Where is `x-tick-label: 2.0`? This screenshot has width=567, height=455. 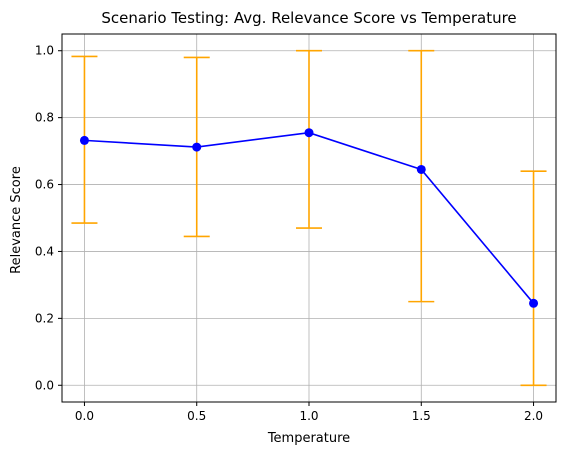
x-tick-label: 2.0 is located at coordinates (533, 416).